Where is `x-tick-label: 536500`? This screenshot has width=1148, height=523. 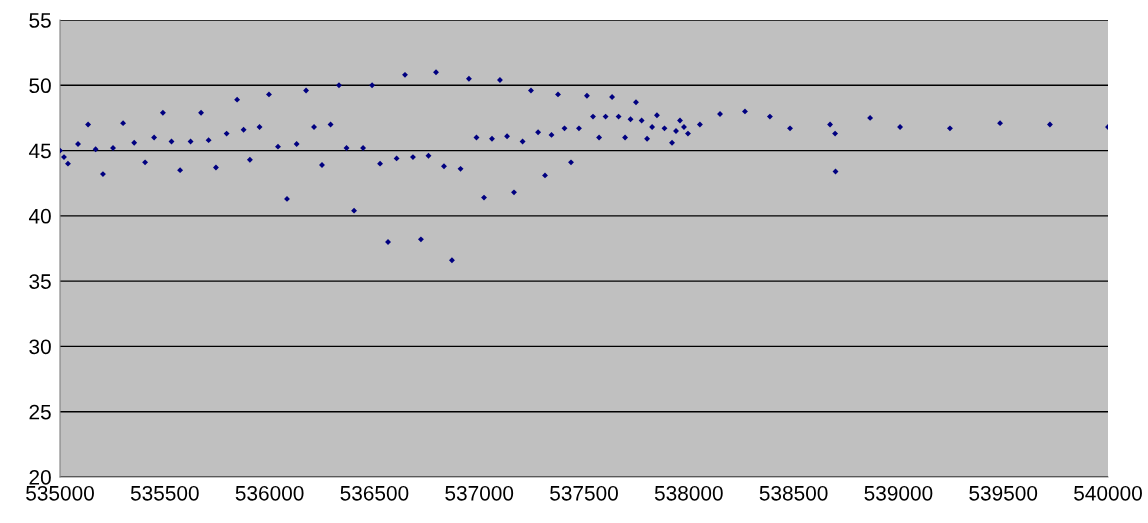 x-tick-label: 536500 is located at coordinates (374, 493).